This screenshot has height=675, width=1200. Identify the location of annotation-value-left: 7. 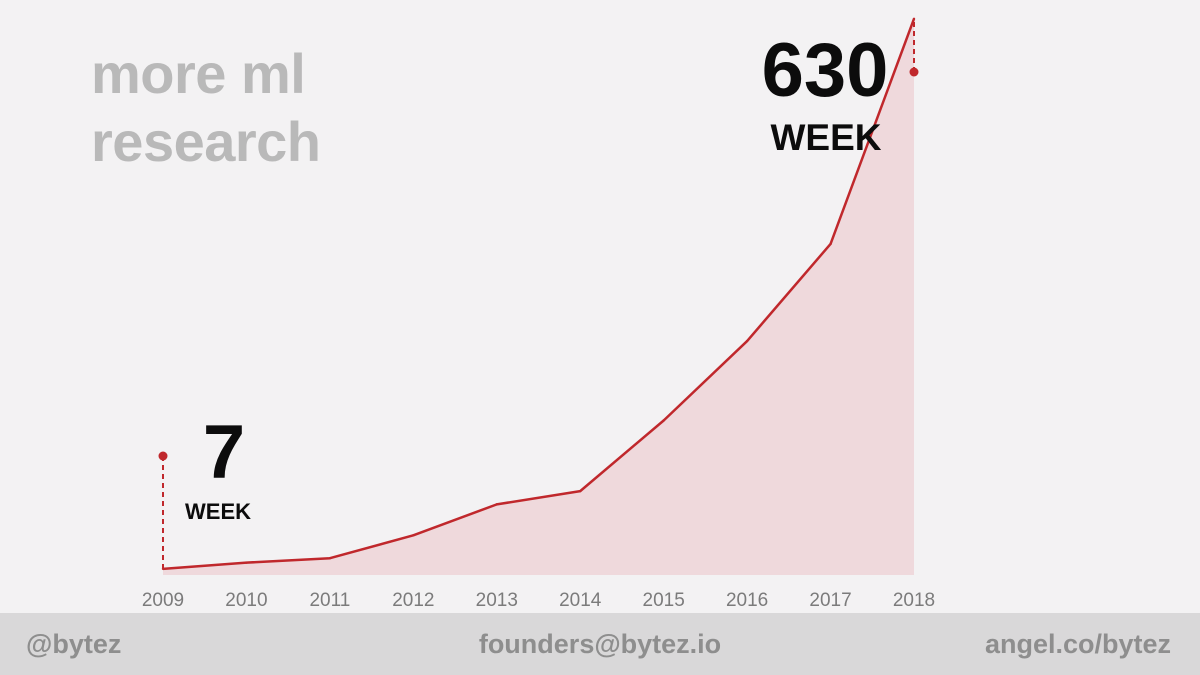
(224, 452).